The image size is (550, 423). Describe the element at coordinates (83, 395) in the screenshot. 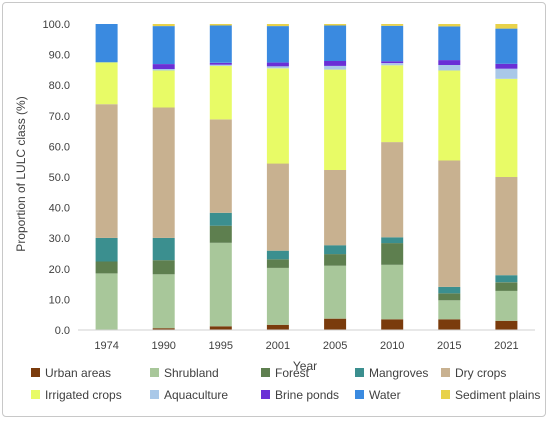

I see `legend-label: Irrigated crops` at that location.